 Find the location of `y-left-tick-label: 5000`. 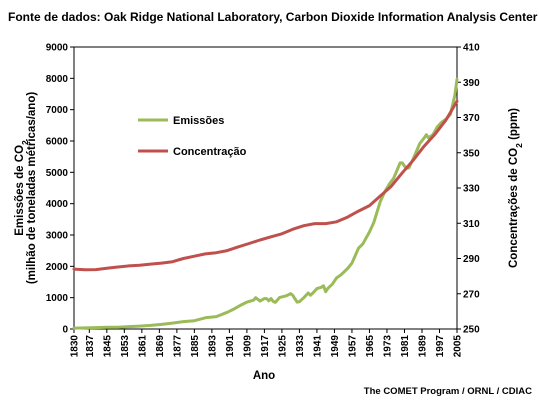

y-left-tick-label: 5000 is located at coordinates (57, 173).